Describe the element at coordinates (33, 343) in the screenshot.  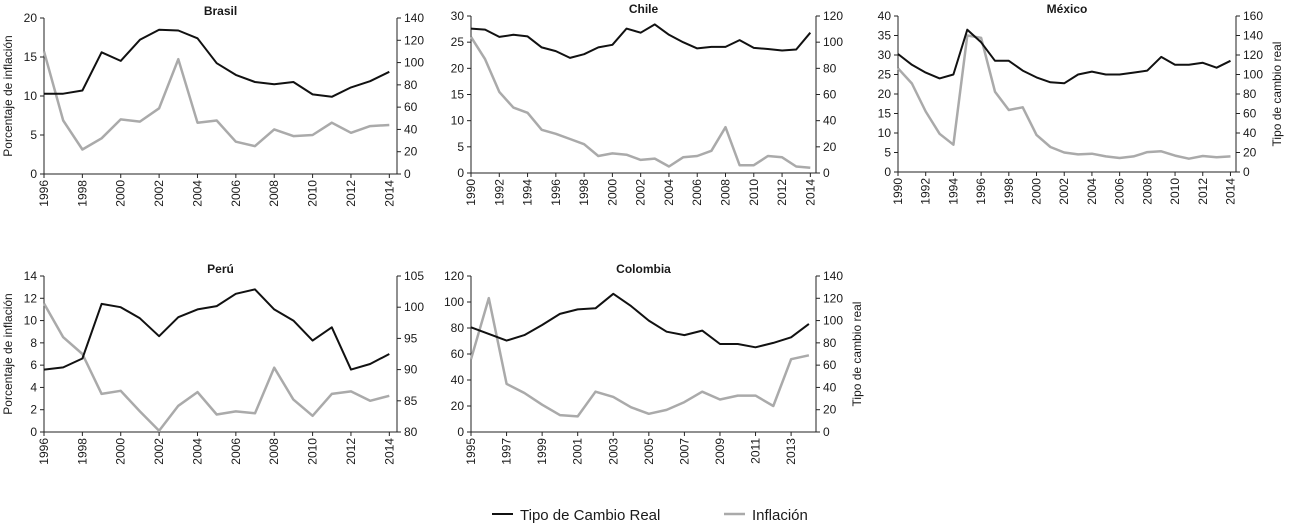
I see `y-left-tick-label: 8` at that location.